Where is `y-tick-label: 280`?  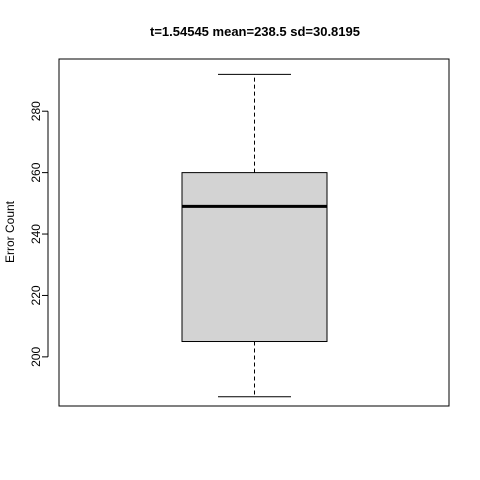
y-tick-label: 280 is located at coordinates (36, 111).